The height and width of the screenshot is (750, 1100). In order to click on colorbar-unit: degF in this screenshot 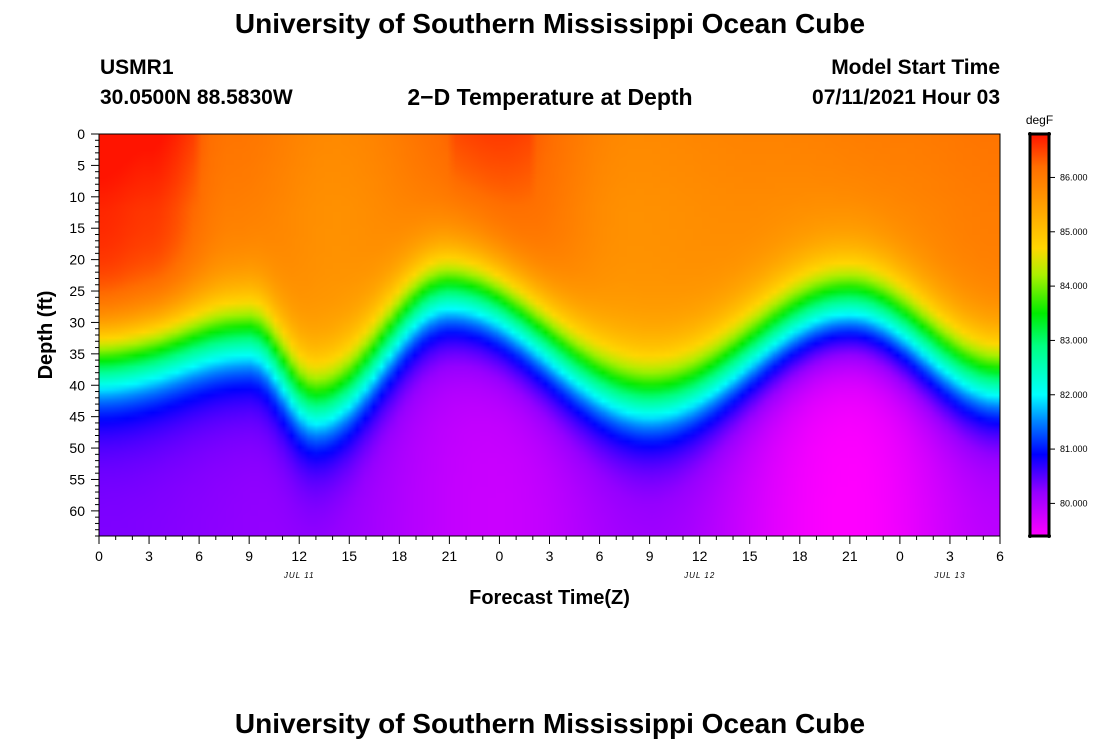, I will do `click(1039, 120)`.